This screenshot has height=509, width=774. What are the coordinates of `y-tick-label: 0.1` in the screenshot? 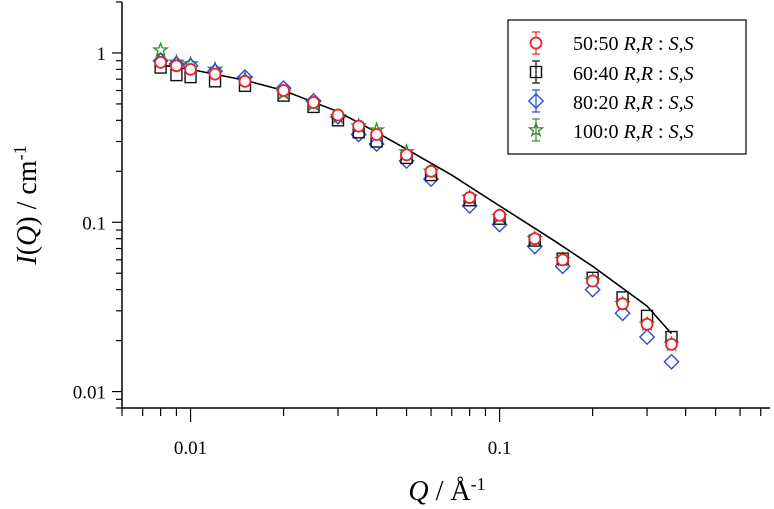 It's located at (94, 223).